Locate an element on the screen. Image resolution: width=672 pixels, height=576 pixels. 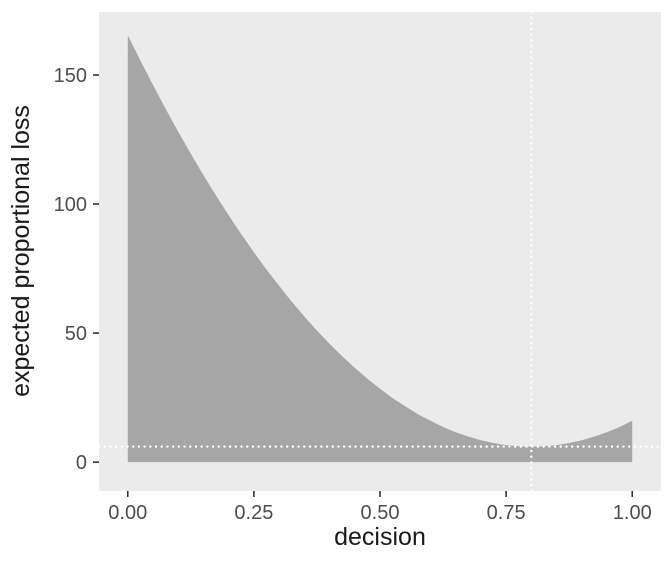
y-axis-title: expected proportional loss is located at coordinates (21, 251).